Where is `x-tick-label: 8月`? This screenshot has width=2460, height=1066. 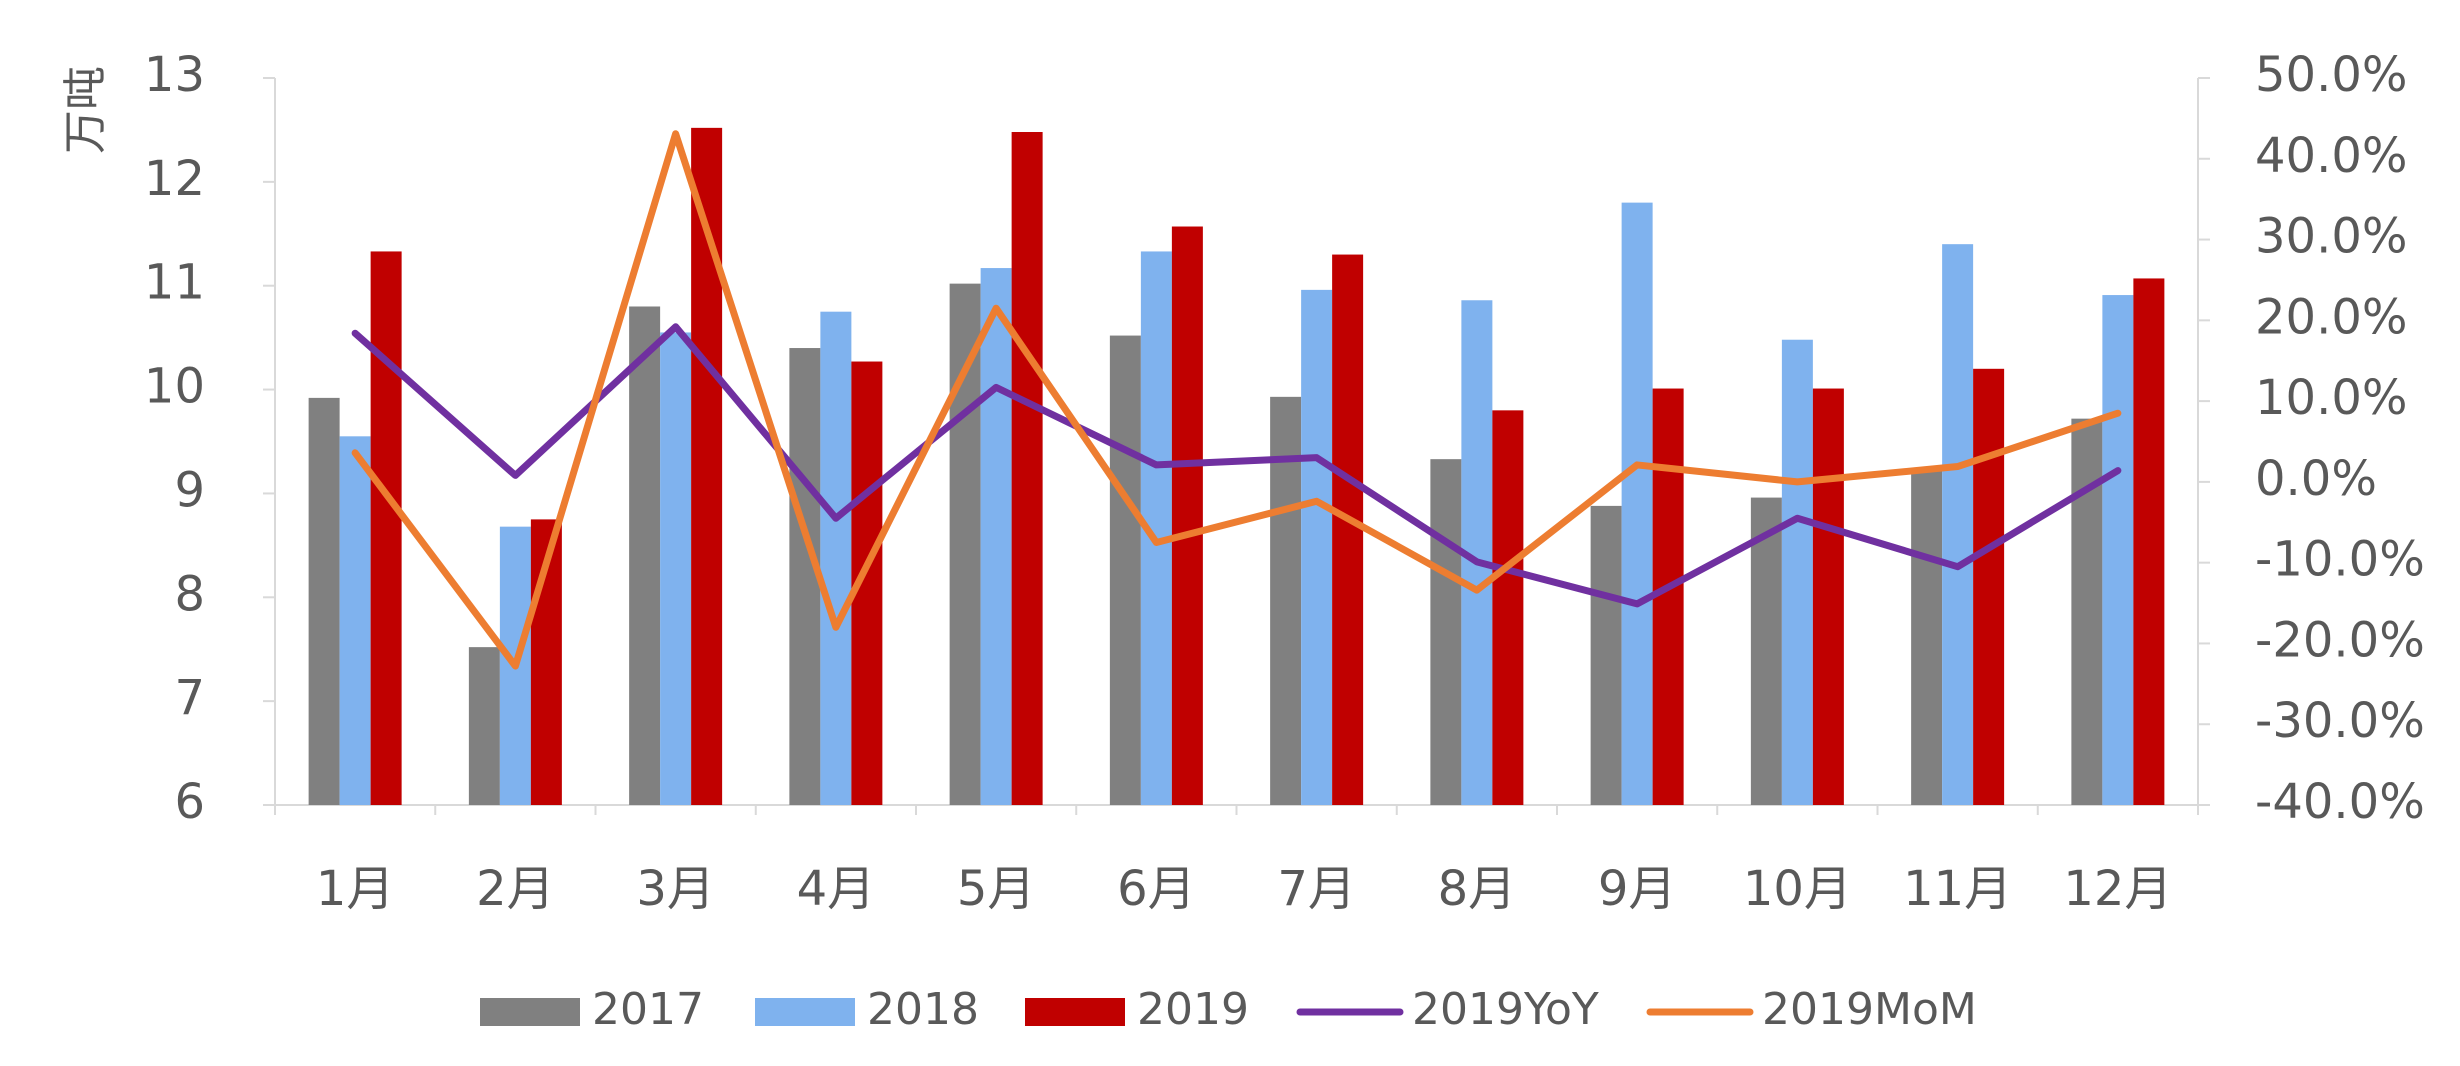 x-tick-label: 8月 is located at coordinates (1477, 889).